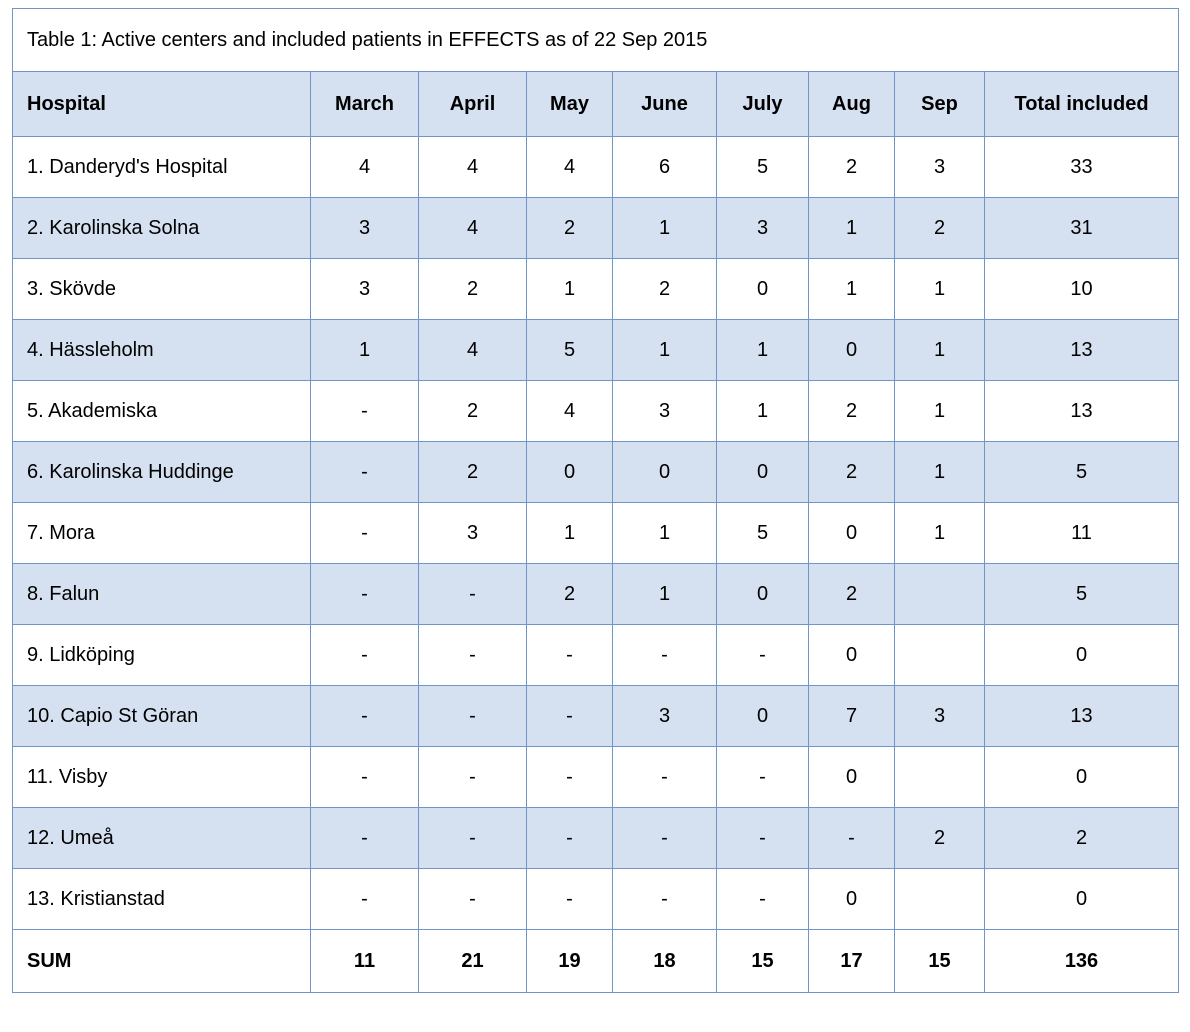 The height and width of the screenshot is (1032, 1190). Describe the element at coordinates (364, 289) in the screenshot. I see `cell-march: 3` at that location.